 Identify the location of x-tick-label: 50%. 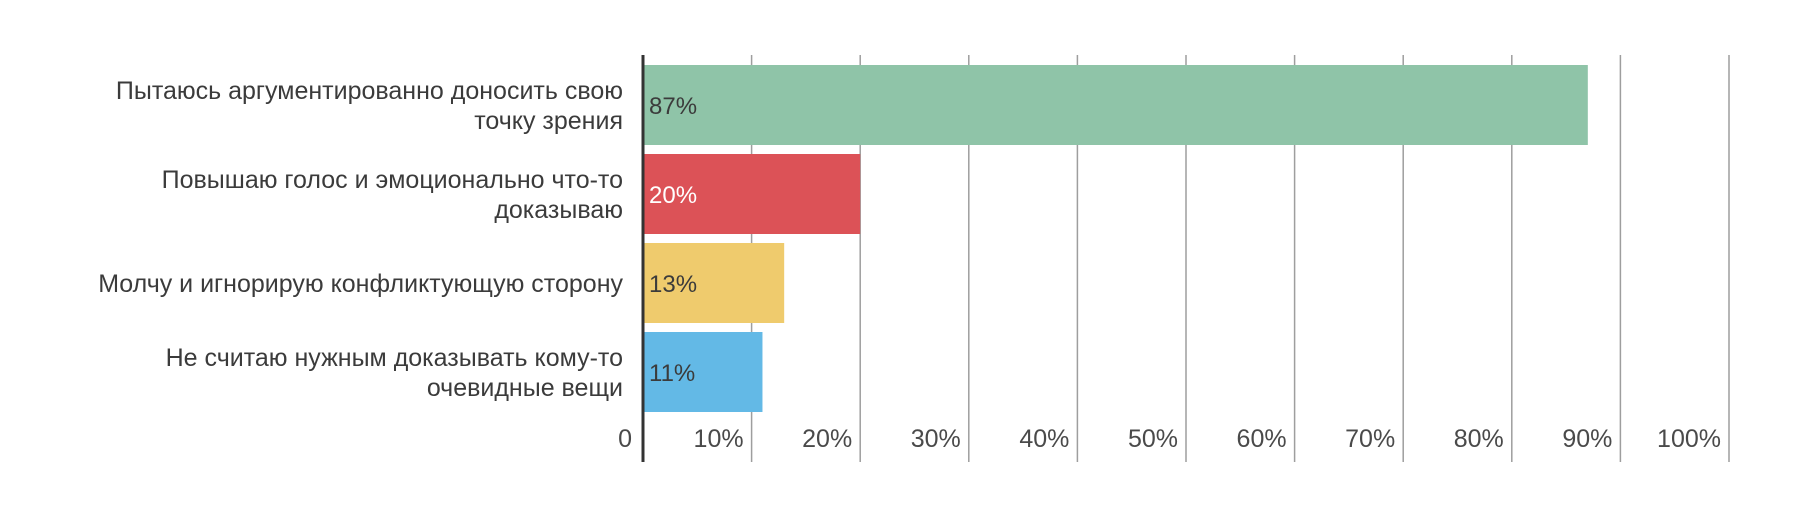
(1153, 439).